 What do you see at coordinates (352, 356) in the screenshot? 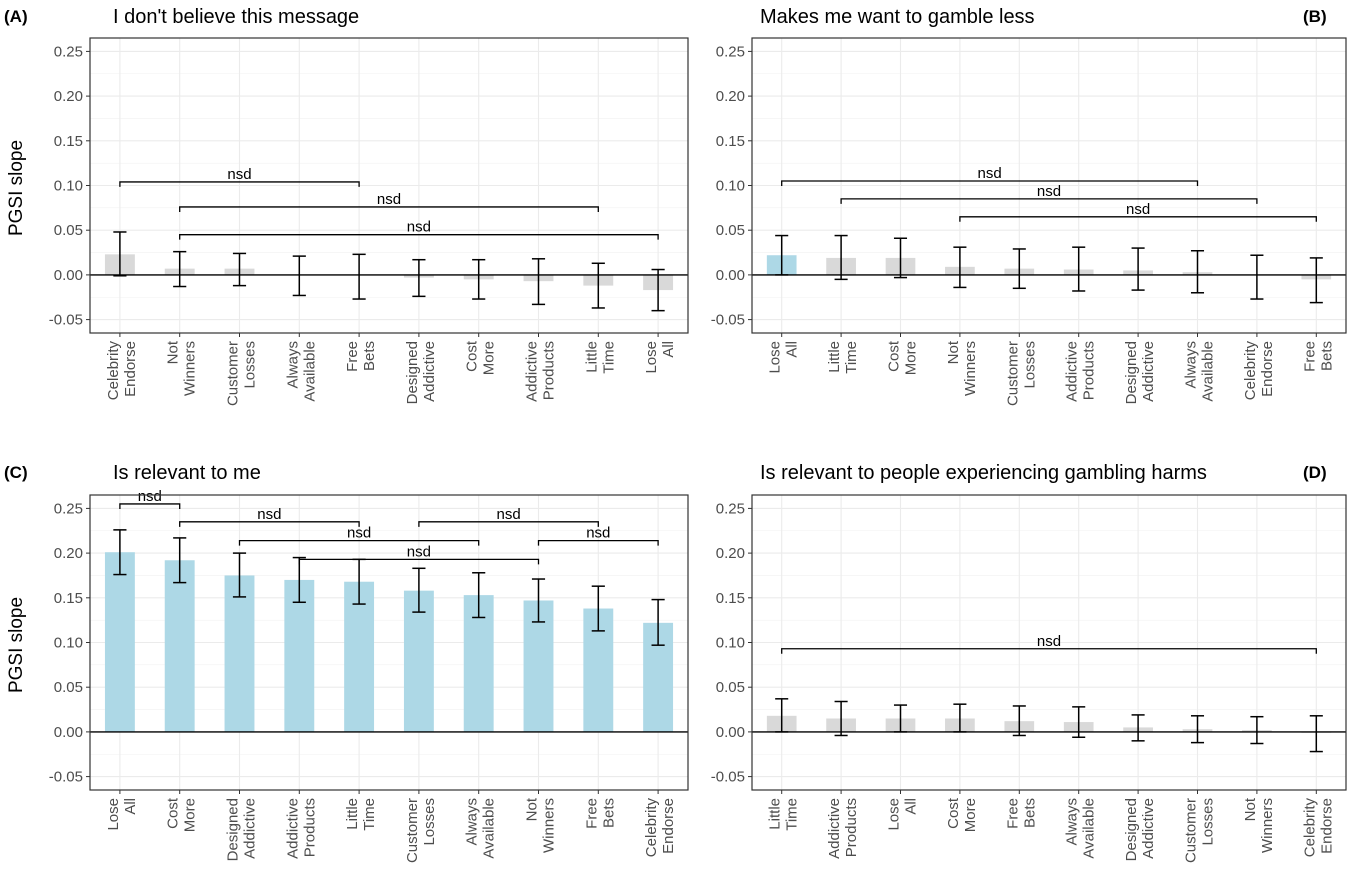
I see `x-tick-label-line: Free` at bounding box center [352, 356].